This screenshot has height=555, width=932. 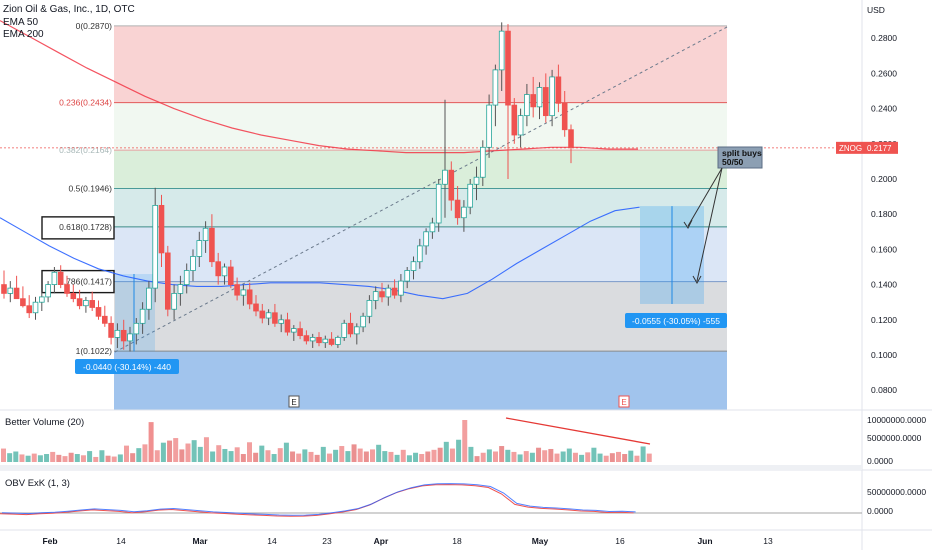 What do you see at coordinates (704, 541) in the screenshot?
I see `time-tick-label: Jun` at bounding box center [704, 541].